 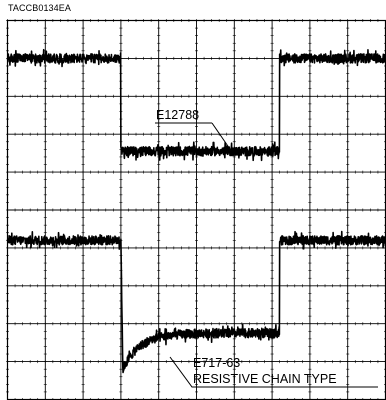 I want to click on annotation-resistive-chain-label: RESISTIVE CHAIN TYPE, so click(x=265, y=379).